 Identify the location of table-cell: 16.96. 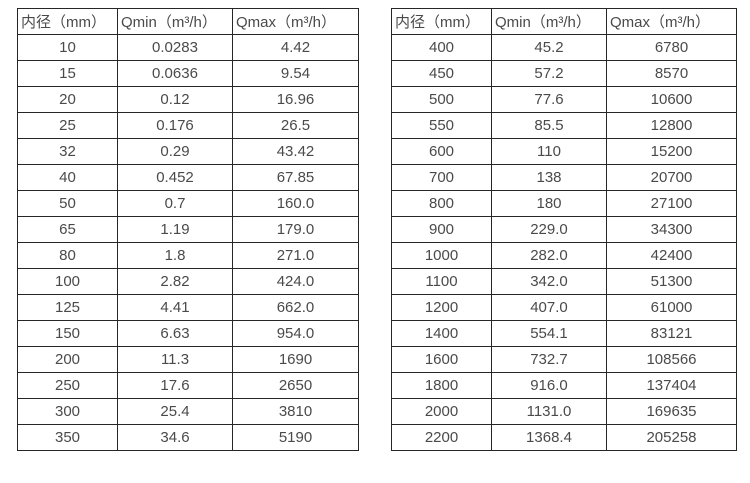
(295, 99).